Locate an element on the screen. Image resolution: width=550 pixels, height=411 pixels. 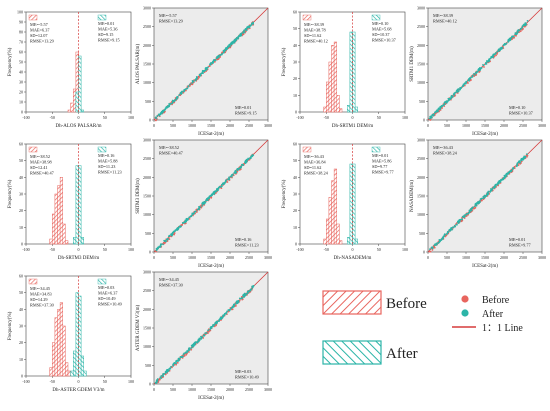
stats-after-text: SD=9.77 is located at coordinates (380, 166).